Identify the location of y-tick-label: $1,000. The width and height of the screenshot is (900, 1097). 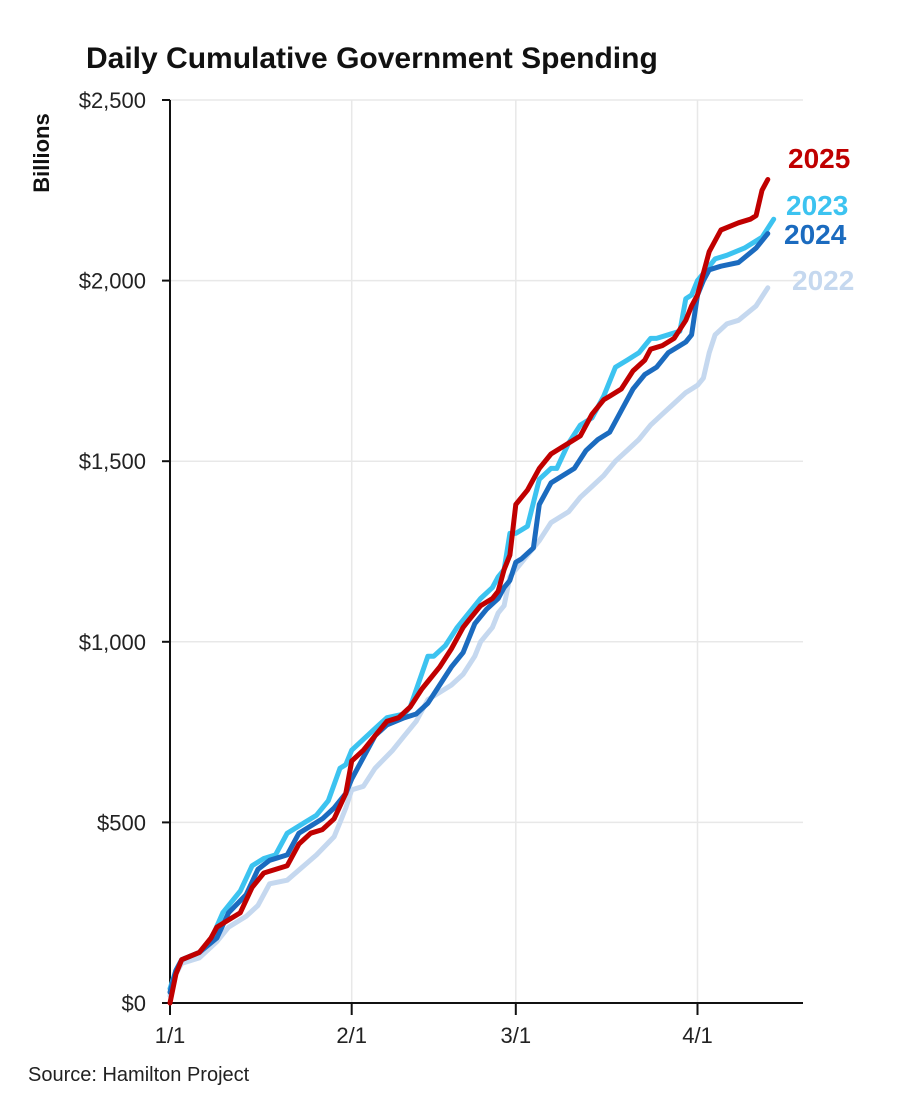
(112, 642).